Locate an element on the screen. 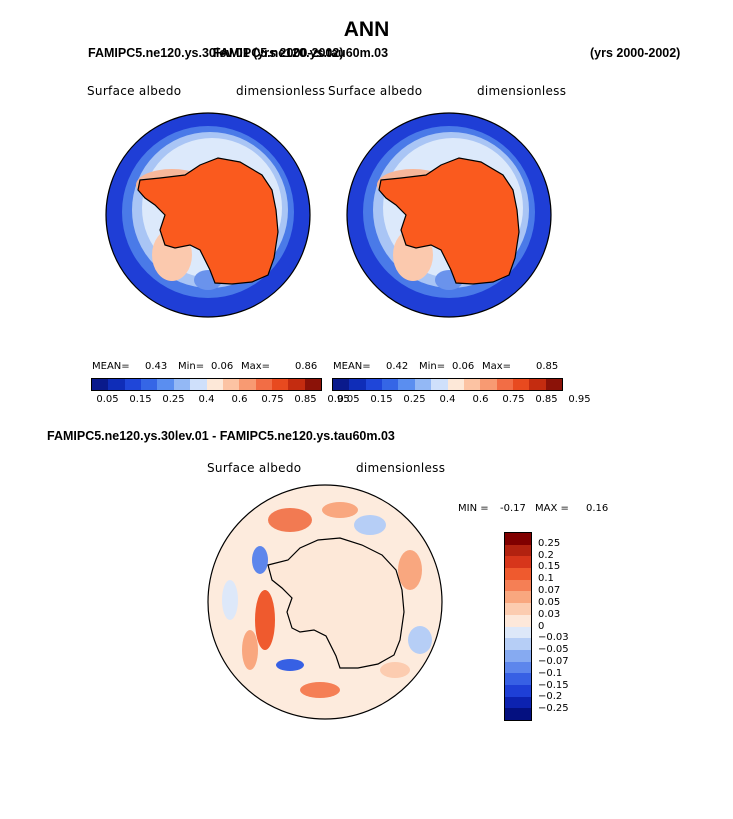 The width and height of the screenshot is (733, 819). colorbar-level-label: −0.1 is located at coordinates (550, 673).